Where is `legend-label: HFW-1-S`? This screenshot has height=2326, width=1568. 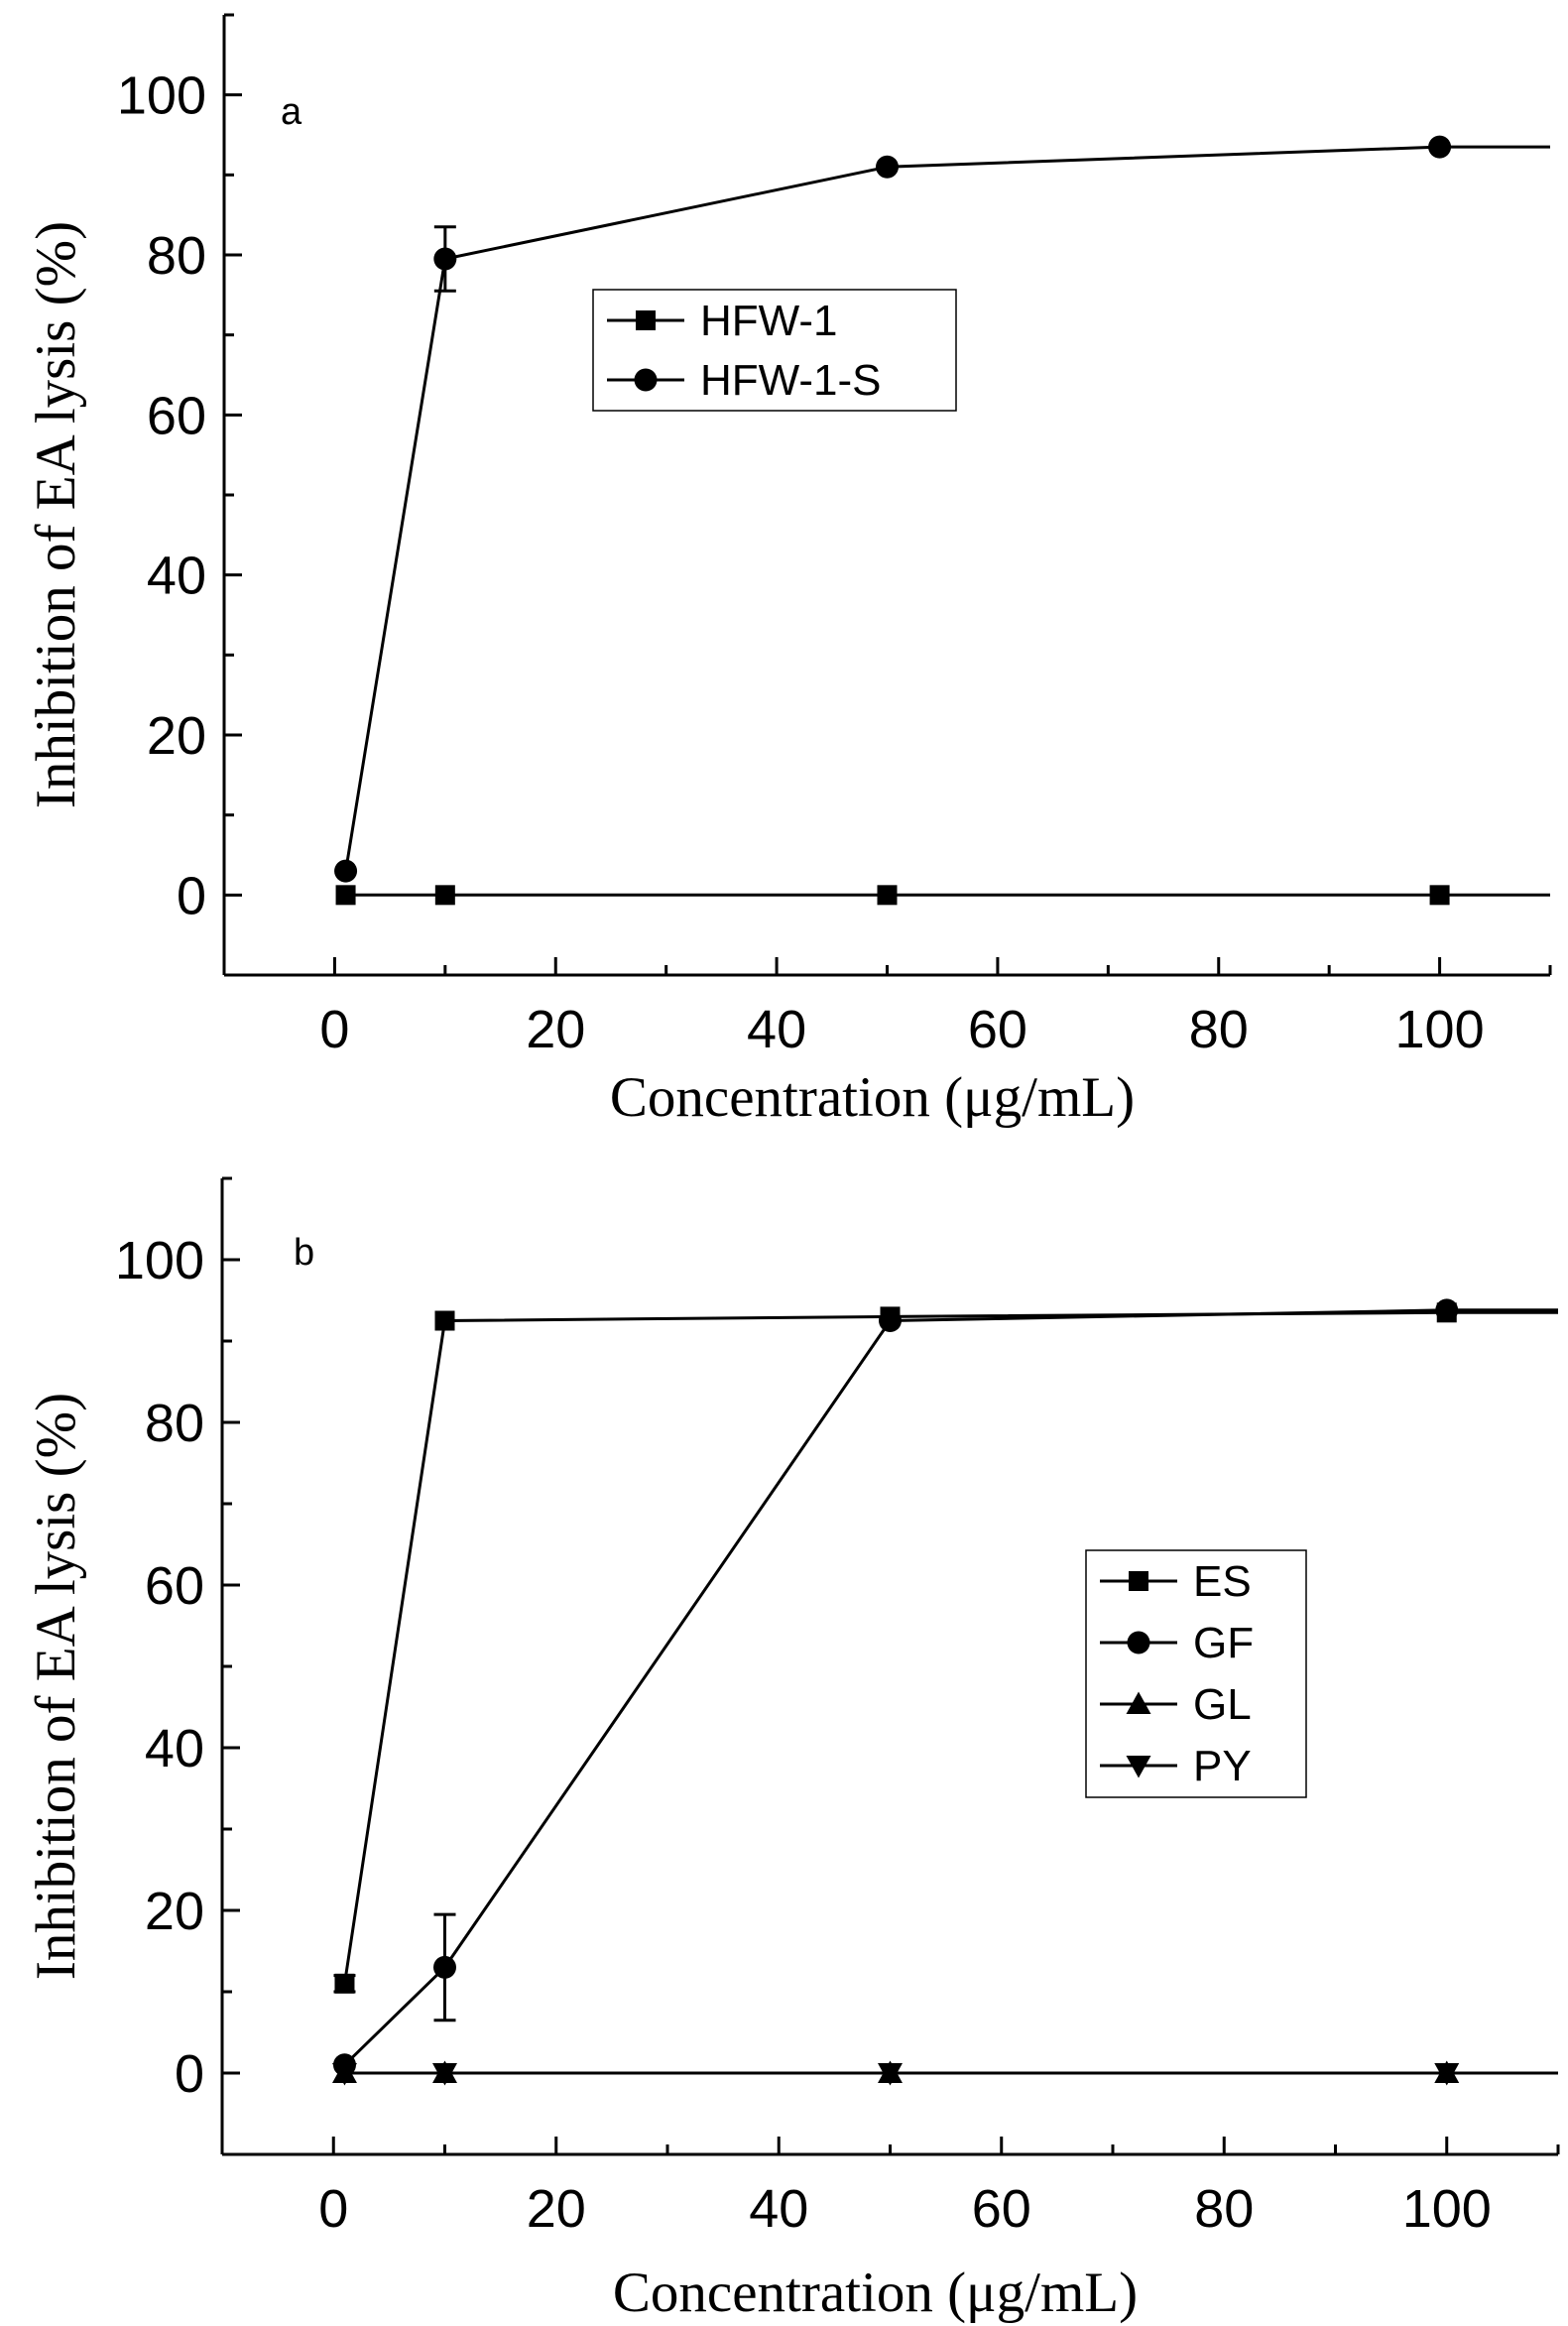 legend-label: HFW-1-S is located at coordinates (791, 380).